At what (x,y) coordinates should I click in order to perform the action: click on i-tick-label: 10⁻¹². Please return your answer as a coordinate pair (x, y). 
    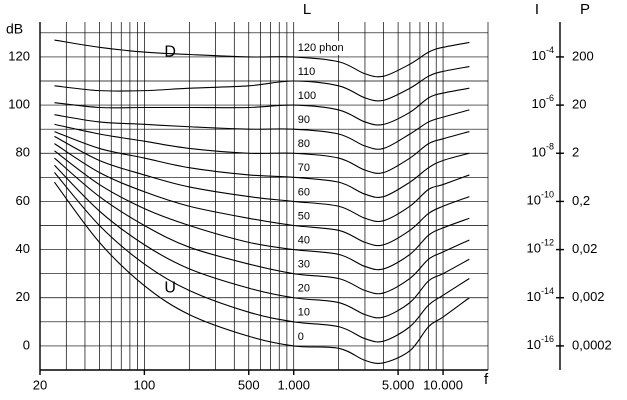
    Looking at the image, I should click on (540, 247).